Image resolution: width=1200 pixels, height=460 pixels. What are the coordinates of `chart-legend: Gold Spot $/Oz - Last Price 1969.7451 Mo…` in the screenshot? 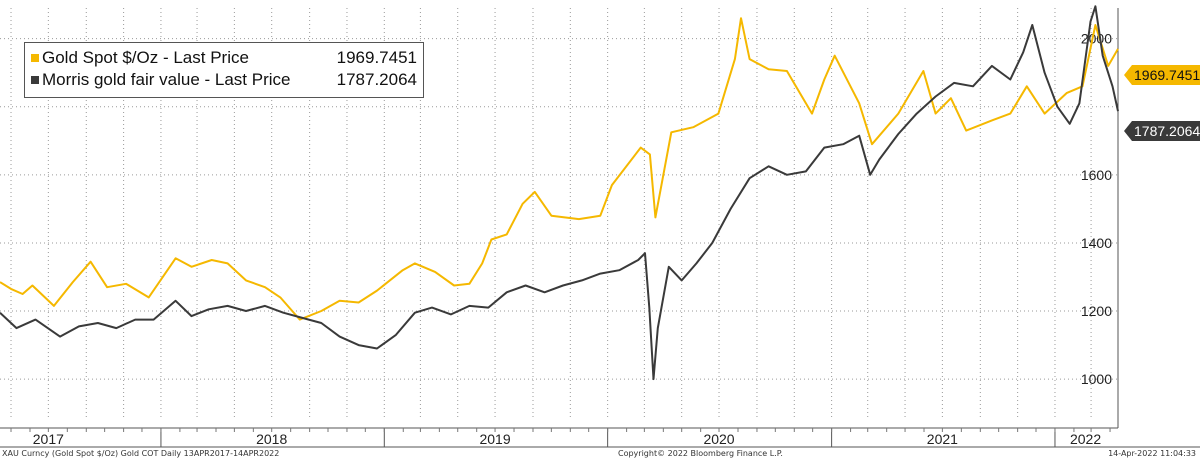 It's located at (224, 70).